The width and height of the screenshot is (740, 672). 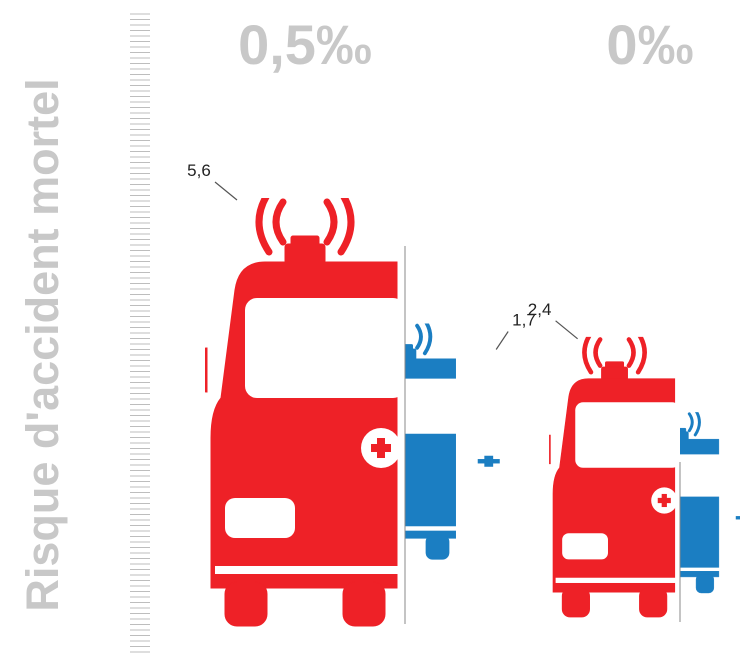 What do you see at coordinates (524, 320) in the screenshot?
I see `data-label: 1,7` at bounding box center [524, 320].